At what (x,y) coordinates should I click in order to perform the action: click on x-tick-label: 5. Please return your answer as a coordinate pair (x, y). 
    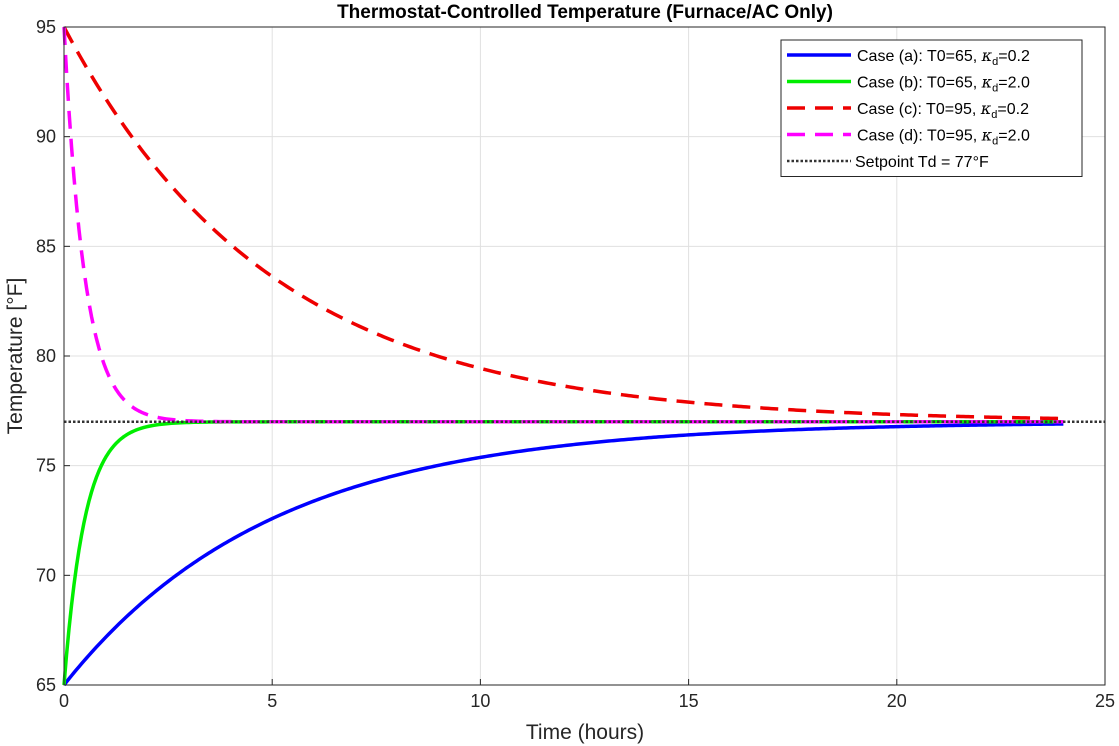
    Looking at the image, I should click on (272, 701).